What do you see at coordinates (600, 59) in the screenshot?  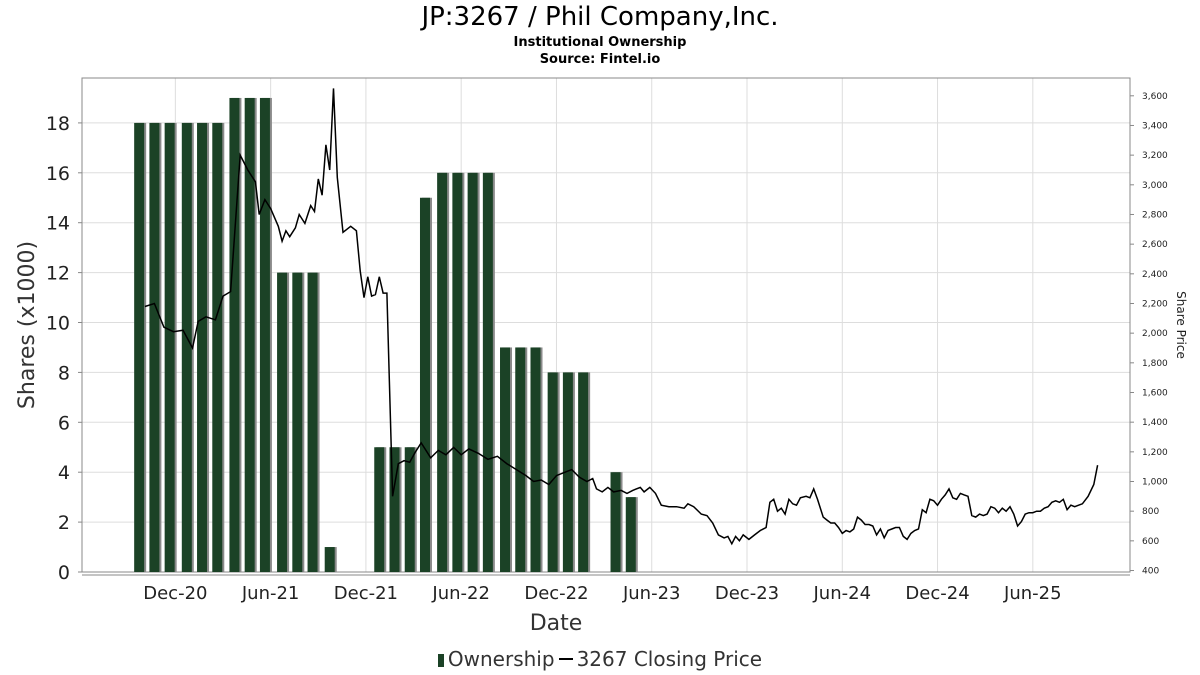 I see `chart-source: Source: Fintel.io` at bounding box center [600, 59].